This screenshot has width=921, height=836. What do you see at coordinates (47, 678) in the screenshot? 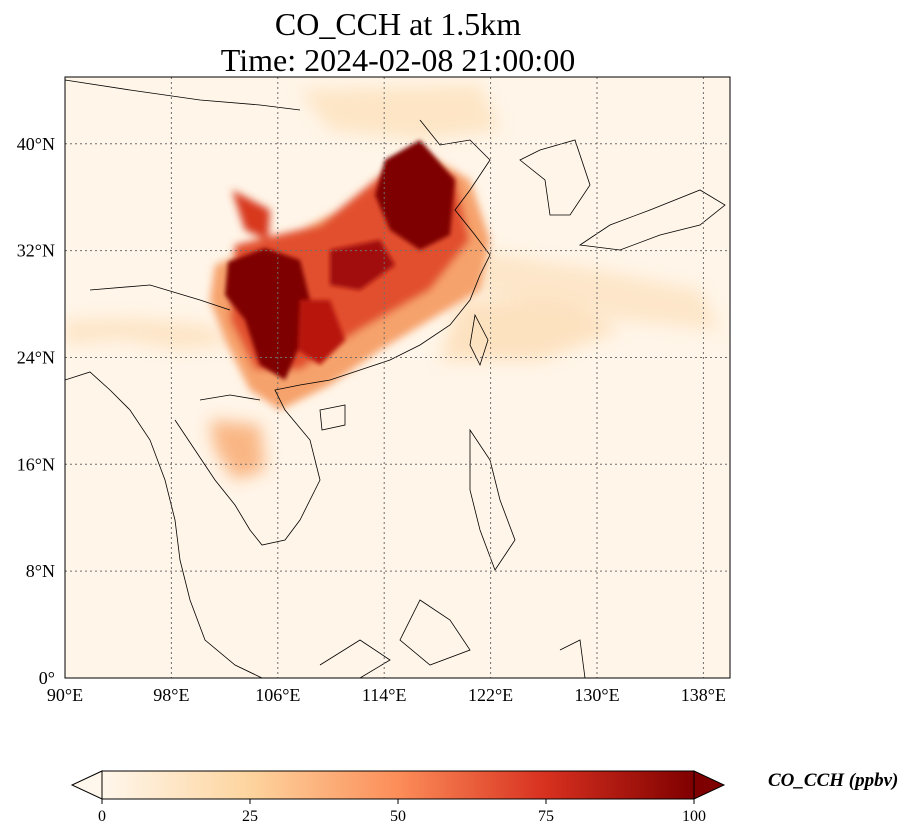
I see `lat-tick-label: 0°` at bounding box center [47, 678].